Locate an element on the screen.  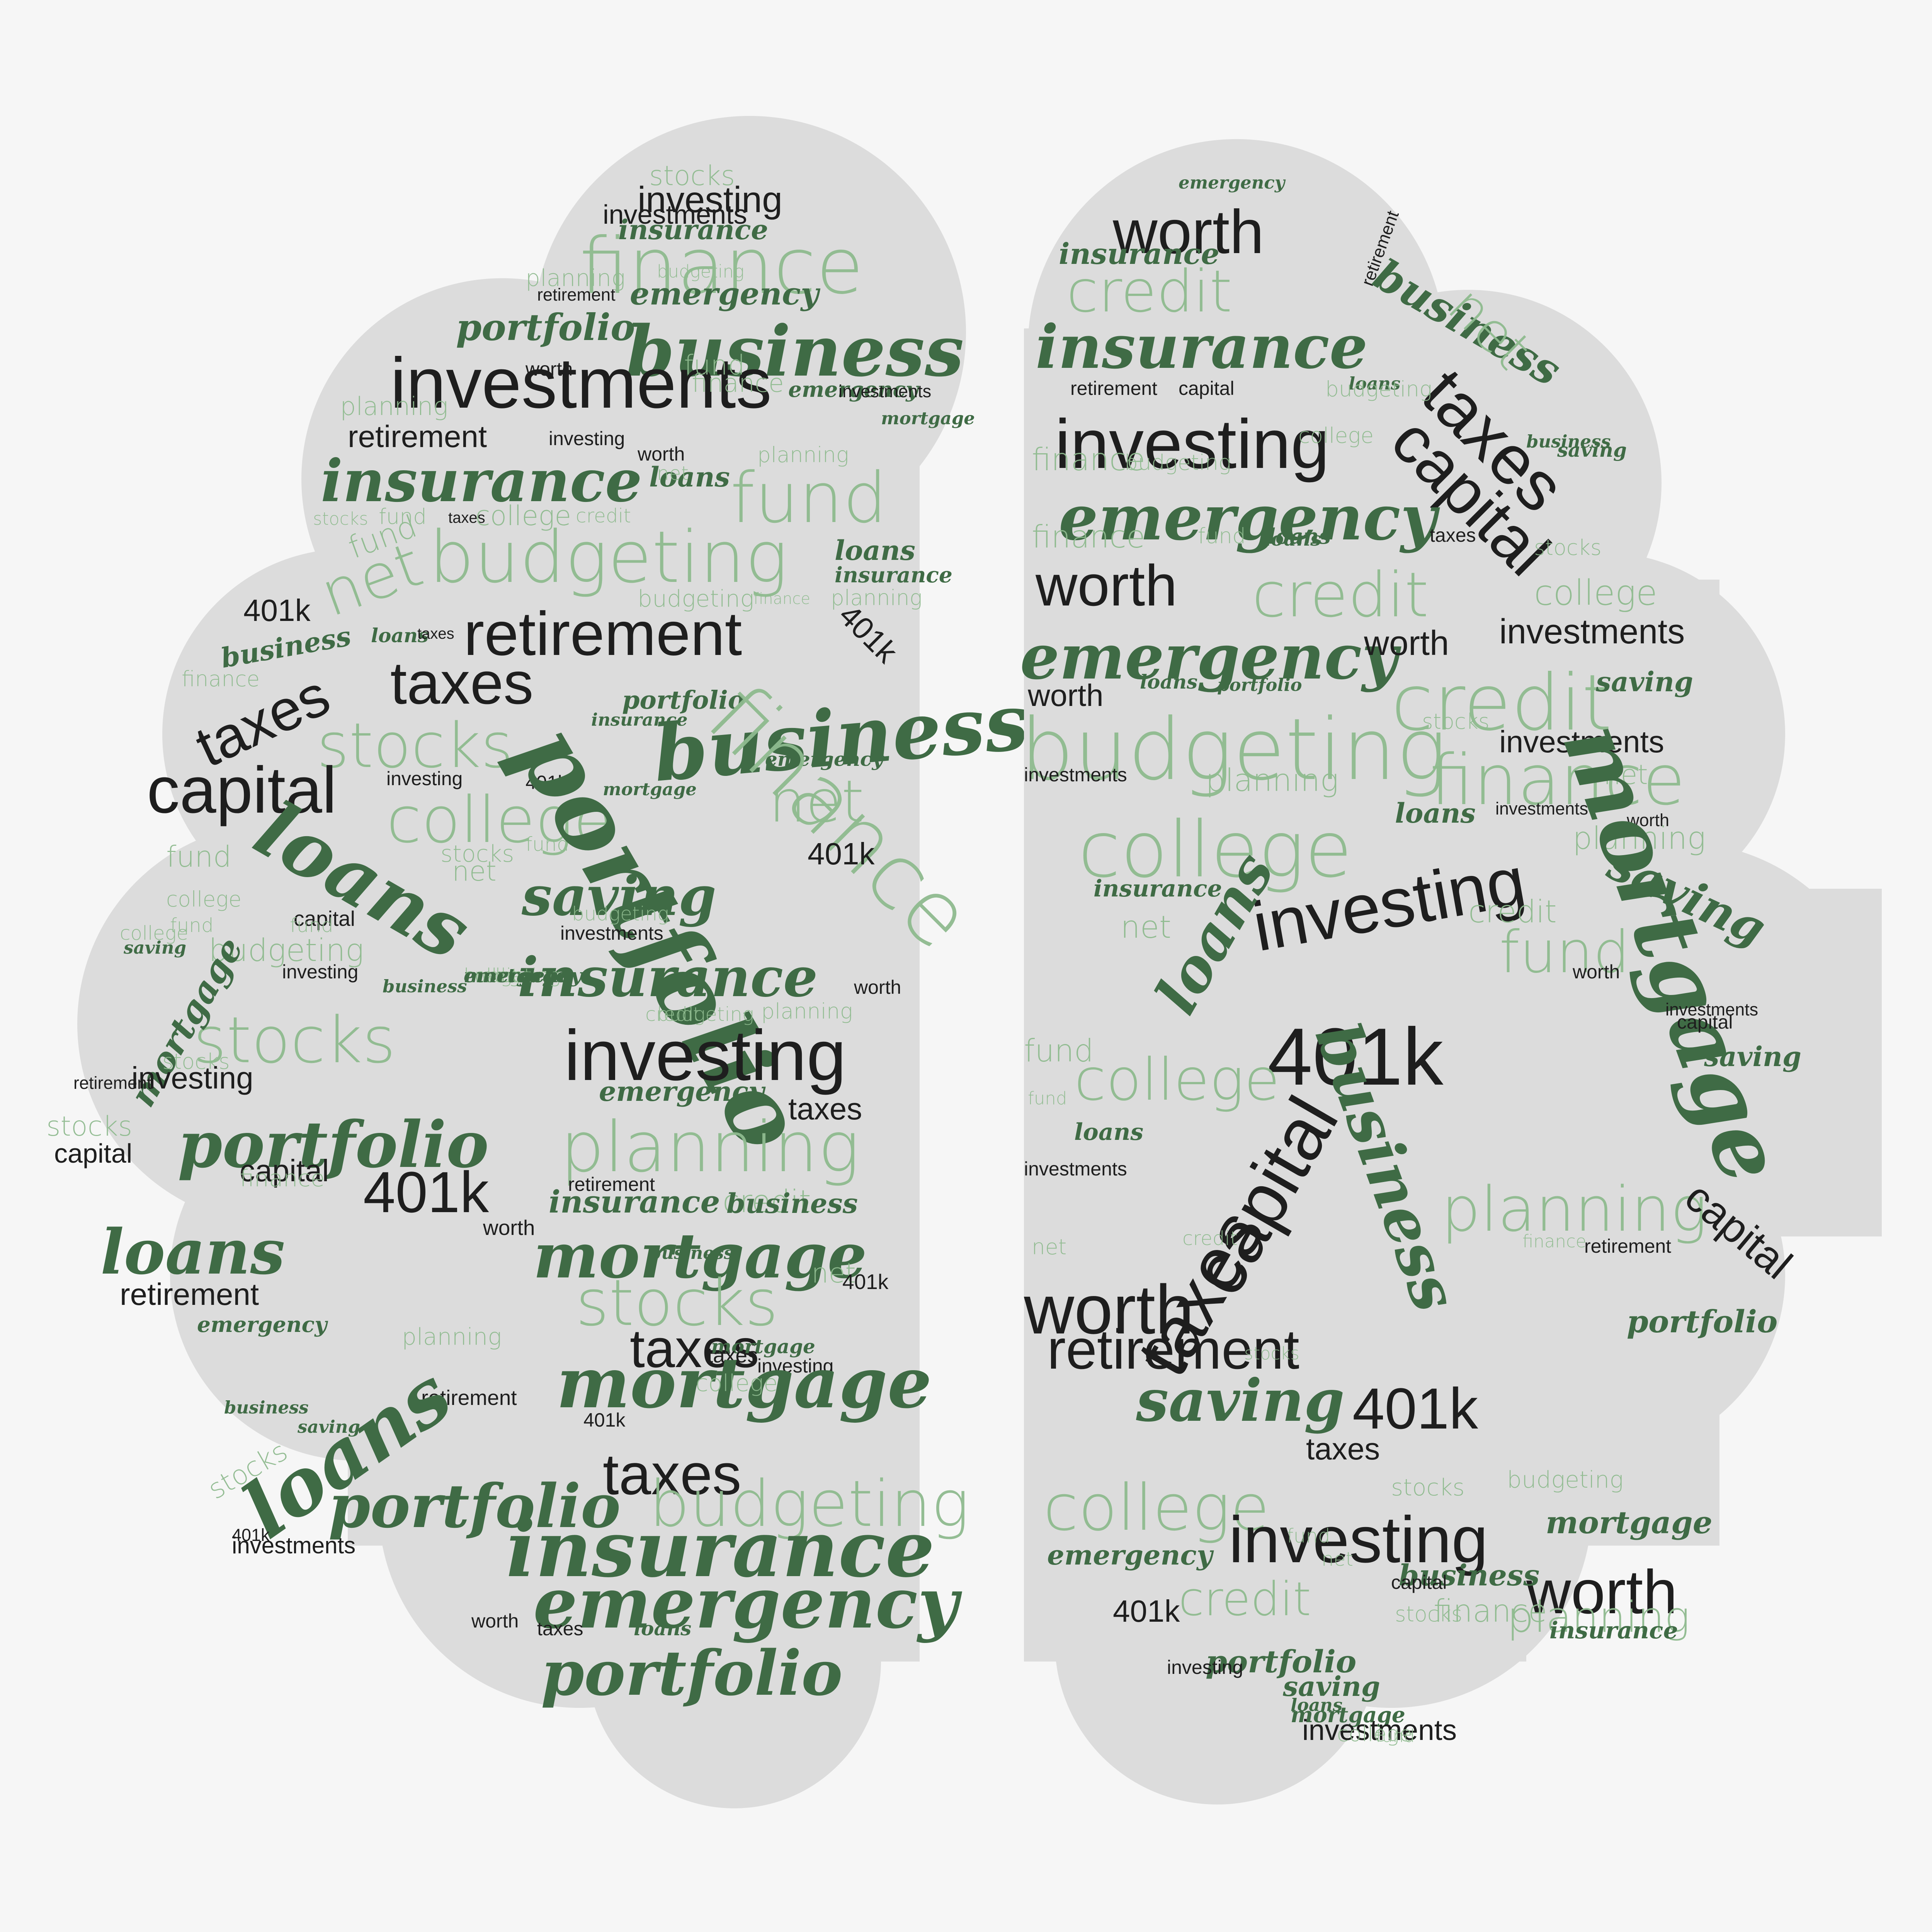
left-cloud-word: emergency is located at coordinates (724, 294).